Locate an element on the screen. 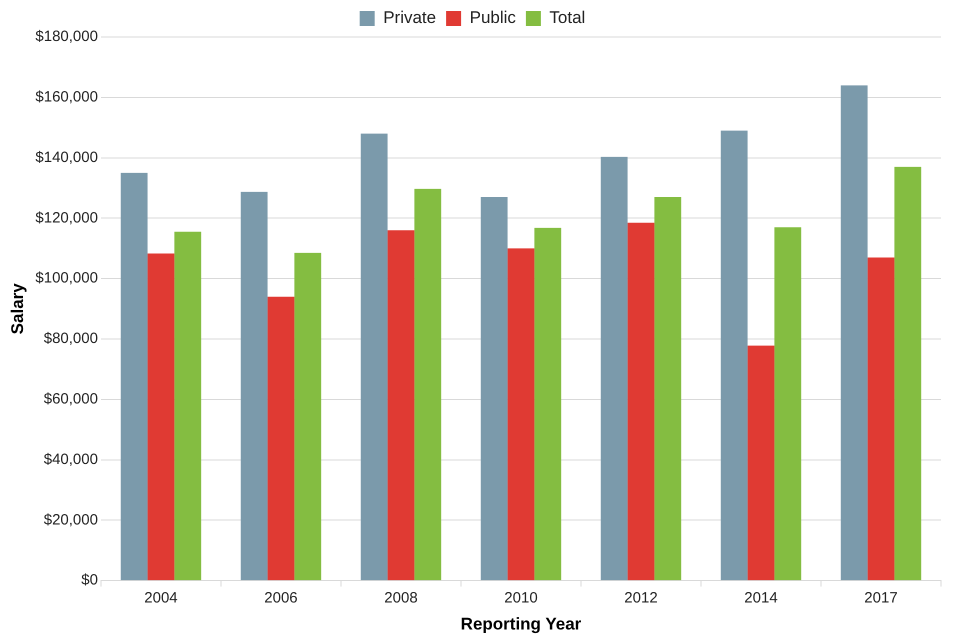  y-tick-label: $140,000 is located at coordinates (66, 157).